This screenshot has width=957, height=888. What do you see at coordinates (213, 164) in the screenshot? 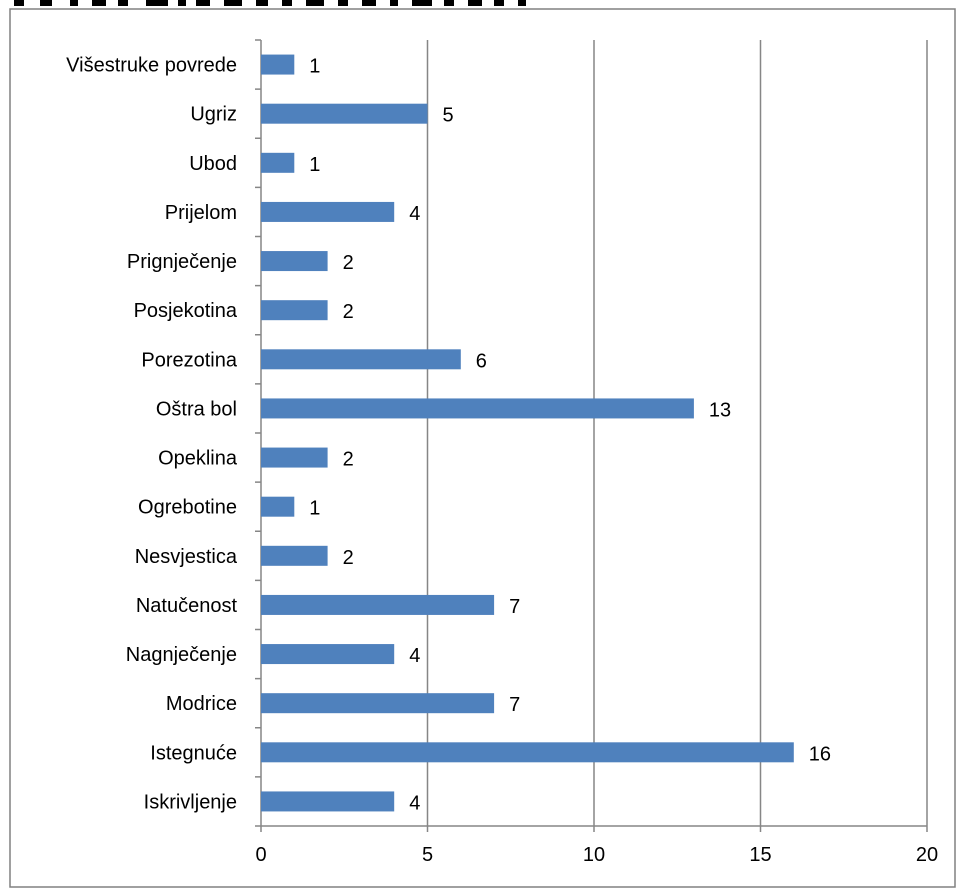
I see `category-label: Ubod` at bounding box center [213, 164].